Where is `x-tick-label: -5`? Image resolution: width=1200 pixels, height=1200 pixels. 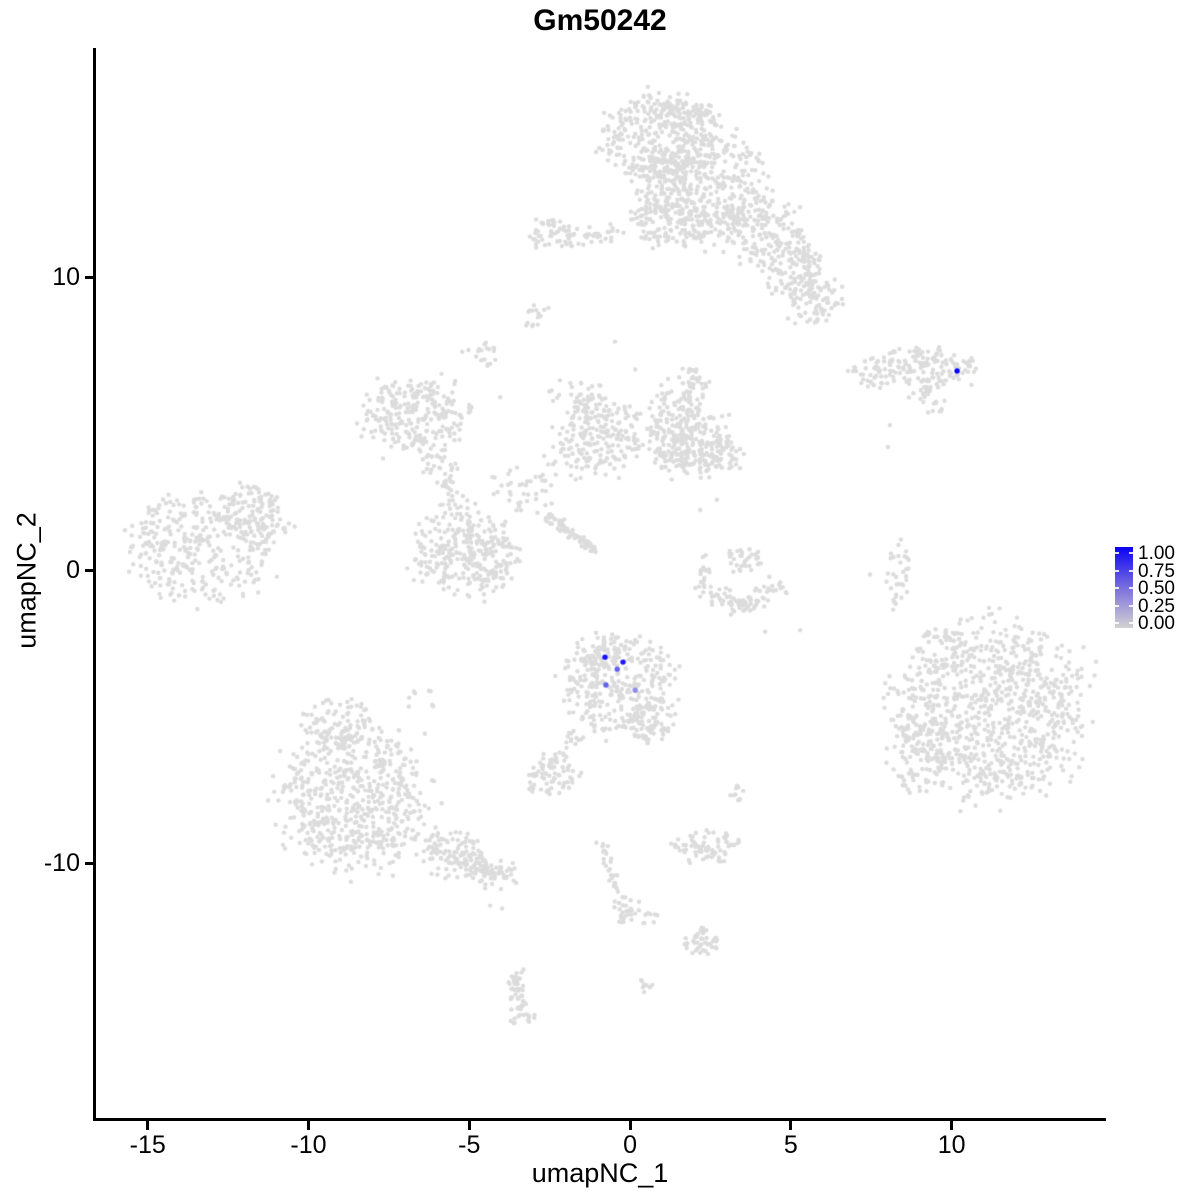 x-tick-label: -5 is located at coordinates (469, 1145).